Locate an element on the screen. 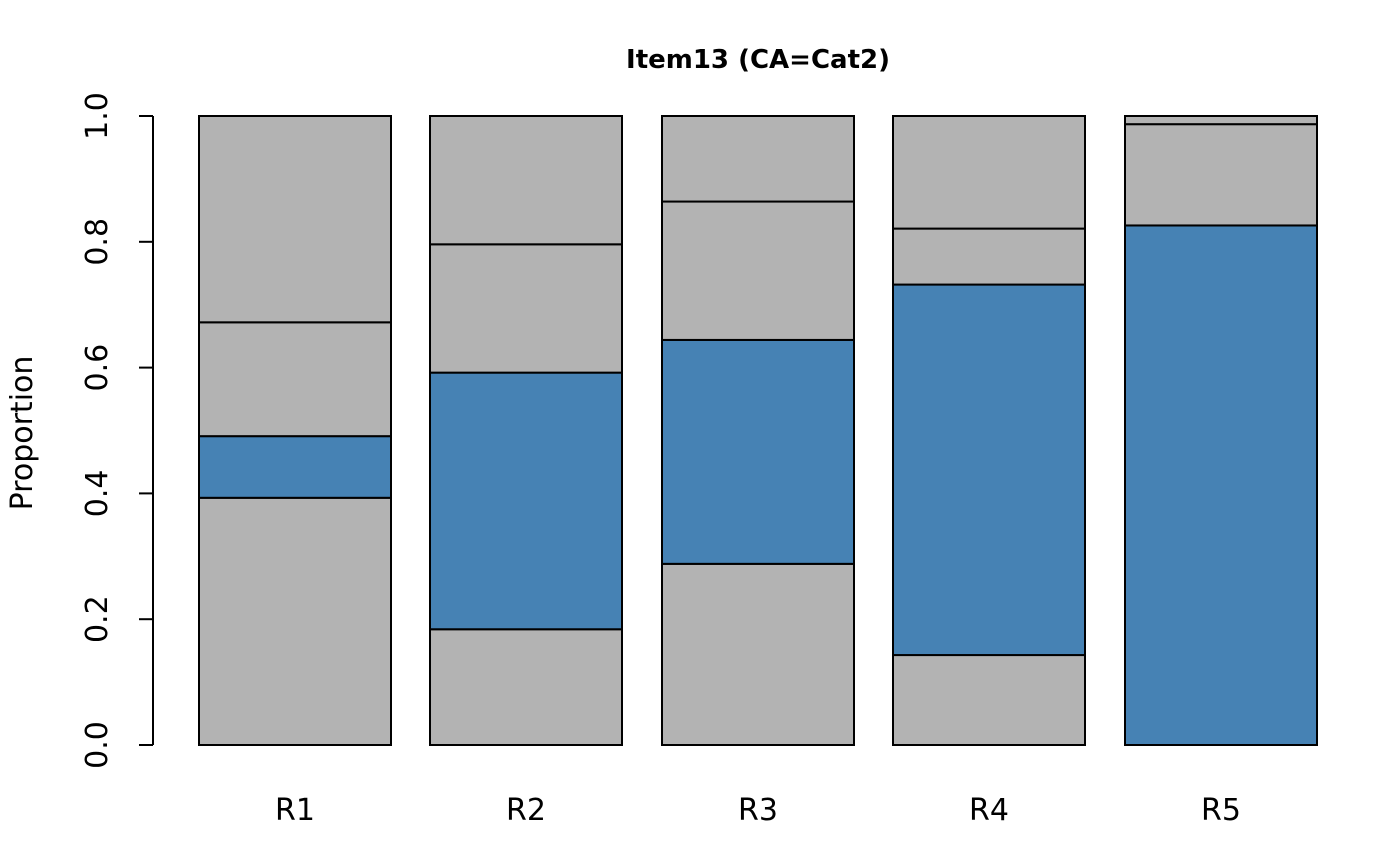 The width and height of the screenshot is (1400, 866). x-category-label: R2 is located at coordinates (526, 810).